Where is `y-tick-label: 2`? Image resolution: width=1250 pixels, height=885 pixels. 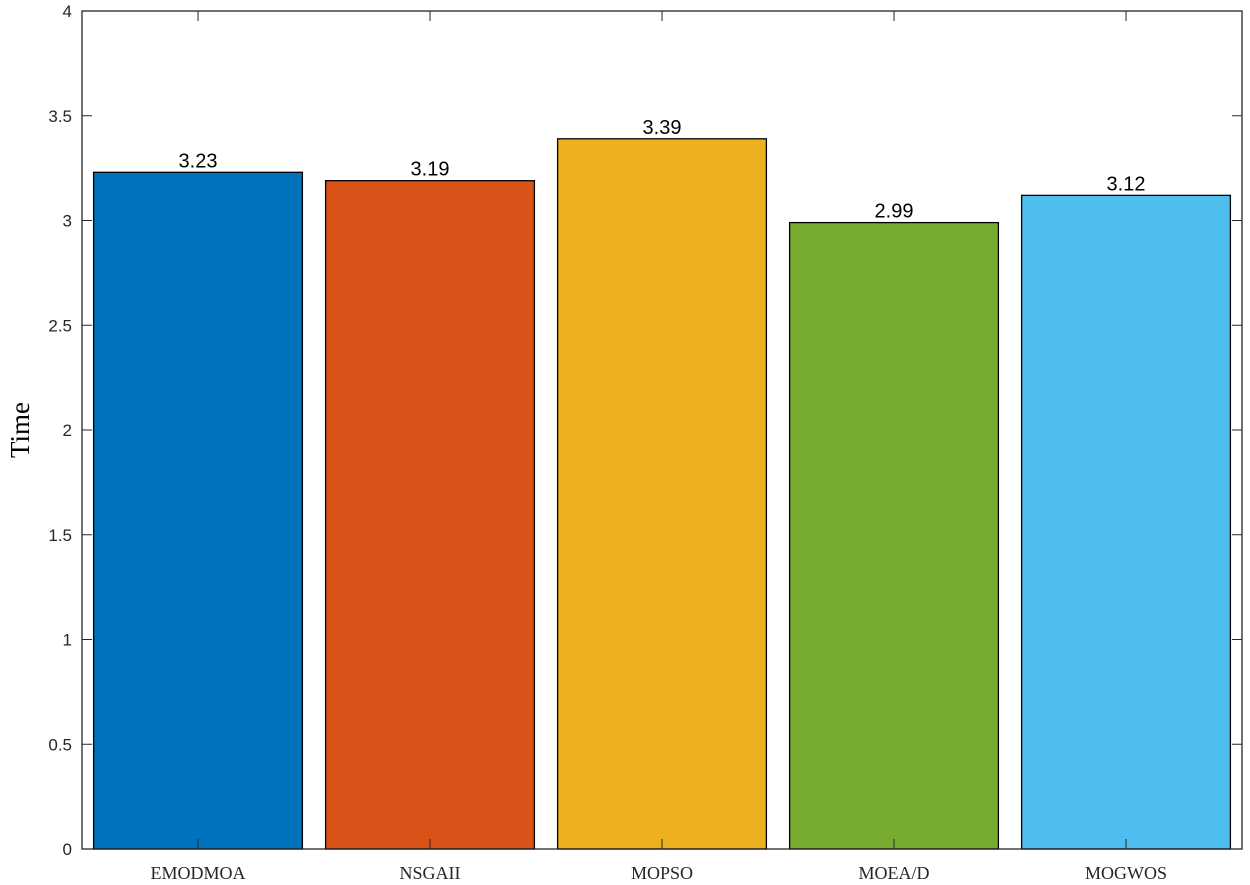
y-tick-label: 2 is located at coordinates (67, 430).